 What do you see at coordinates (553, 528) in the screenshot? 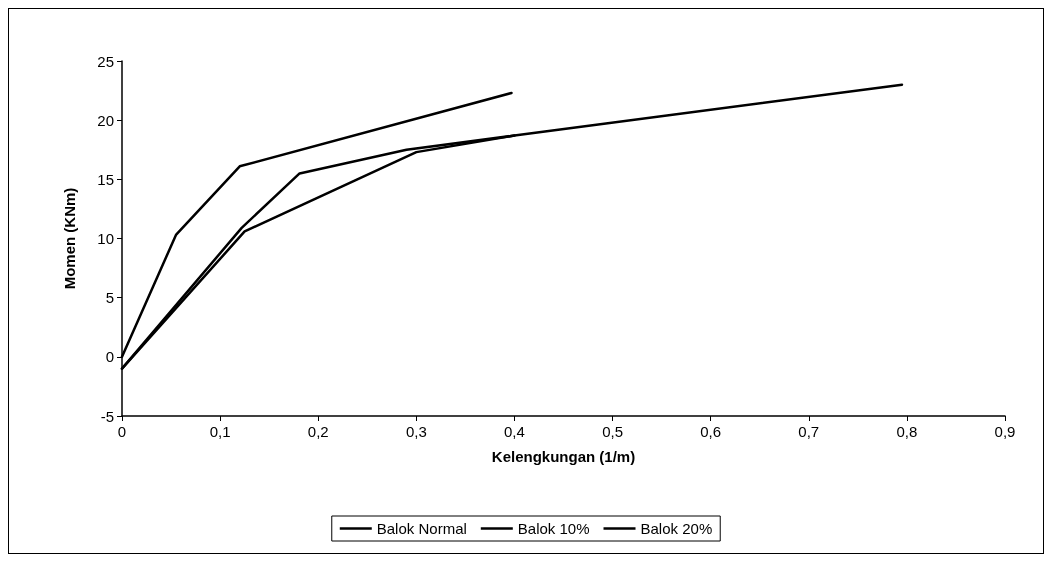
I see `legend-label: Balok 10%` at bounding box center [553, 528].